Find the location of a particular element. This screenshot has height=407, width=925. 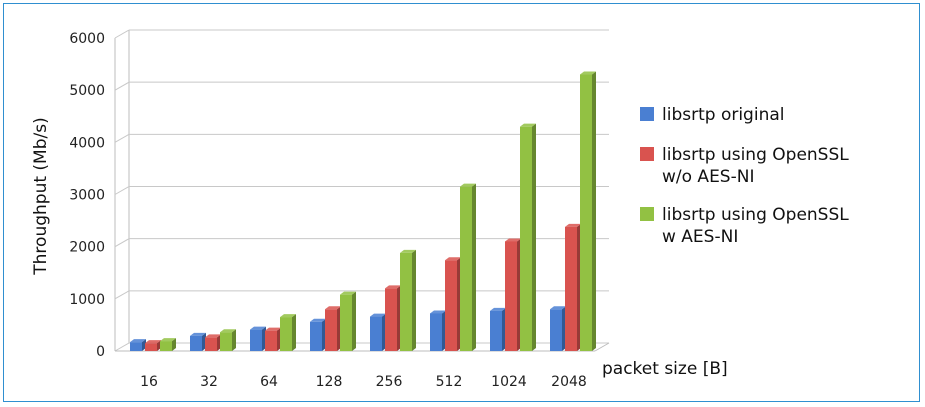

x-tick-label: 32 is located at coordinates (209, 382).